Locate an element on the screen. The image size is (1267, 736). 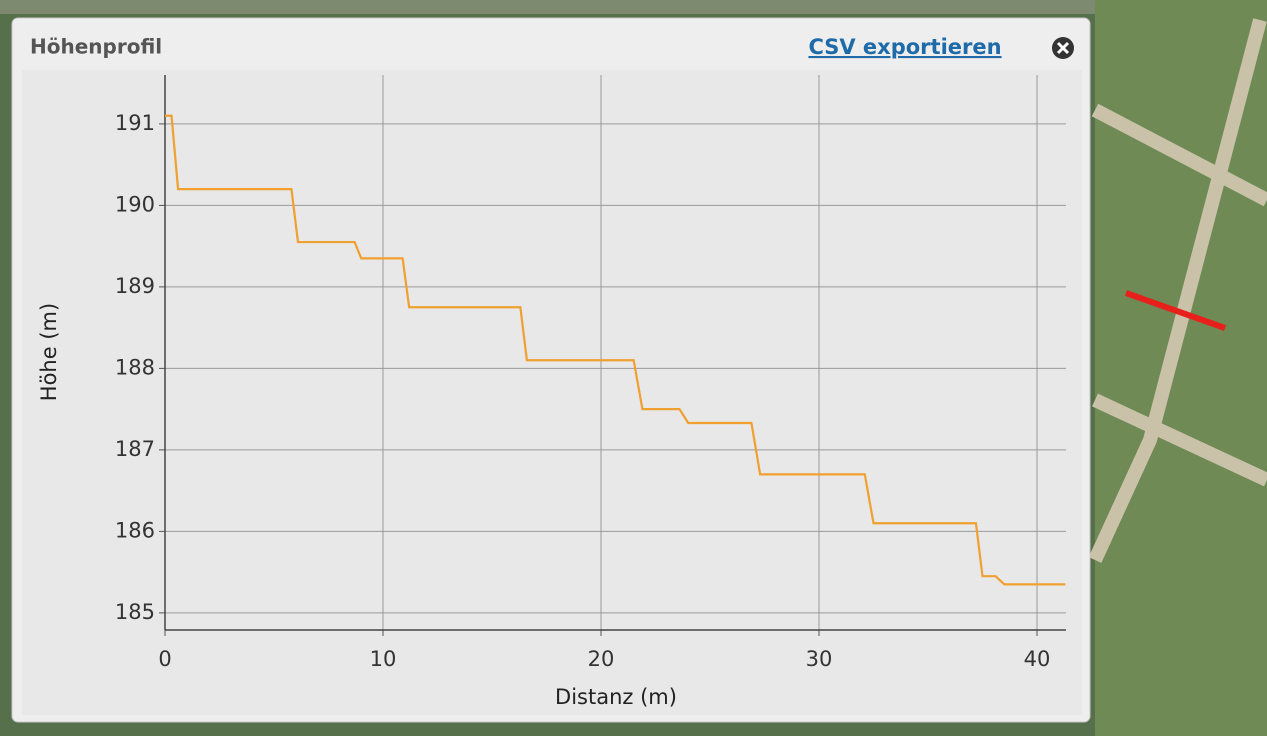
y-tick-label: 189 is located at coordinates (135, 286).